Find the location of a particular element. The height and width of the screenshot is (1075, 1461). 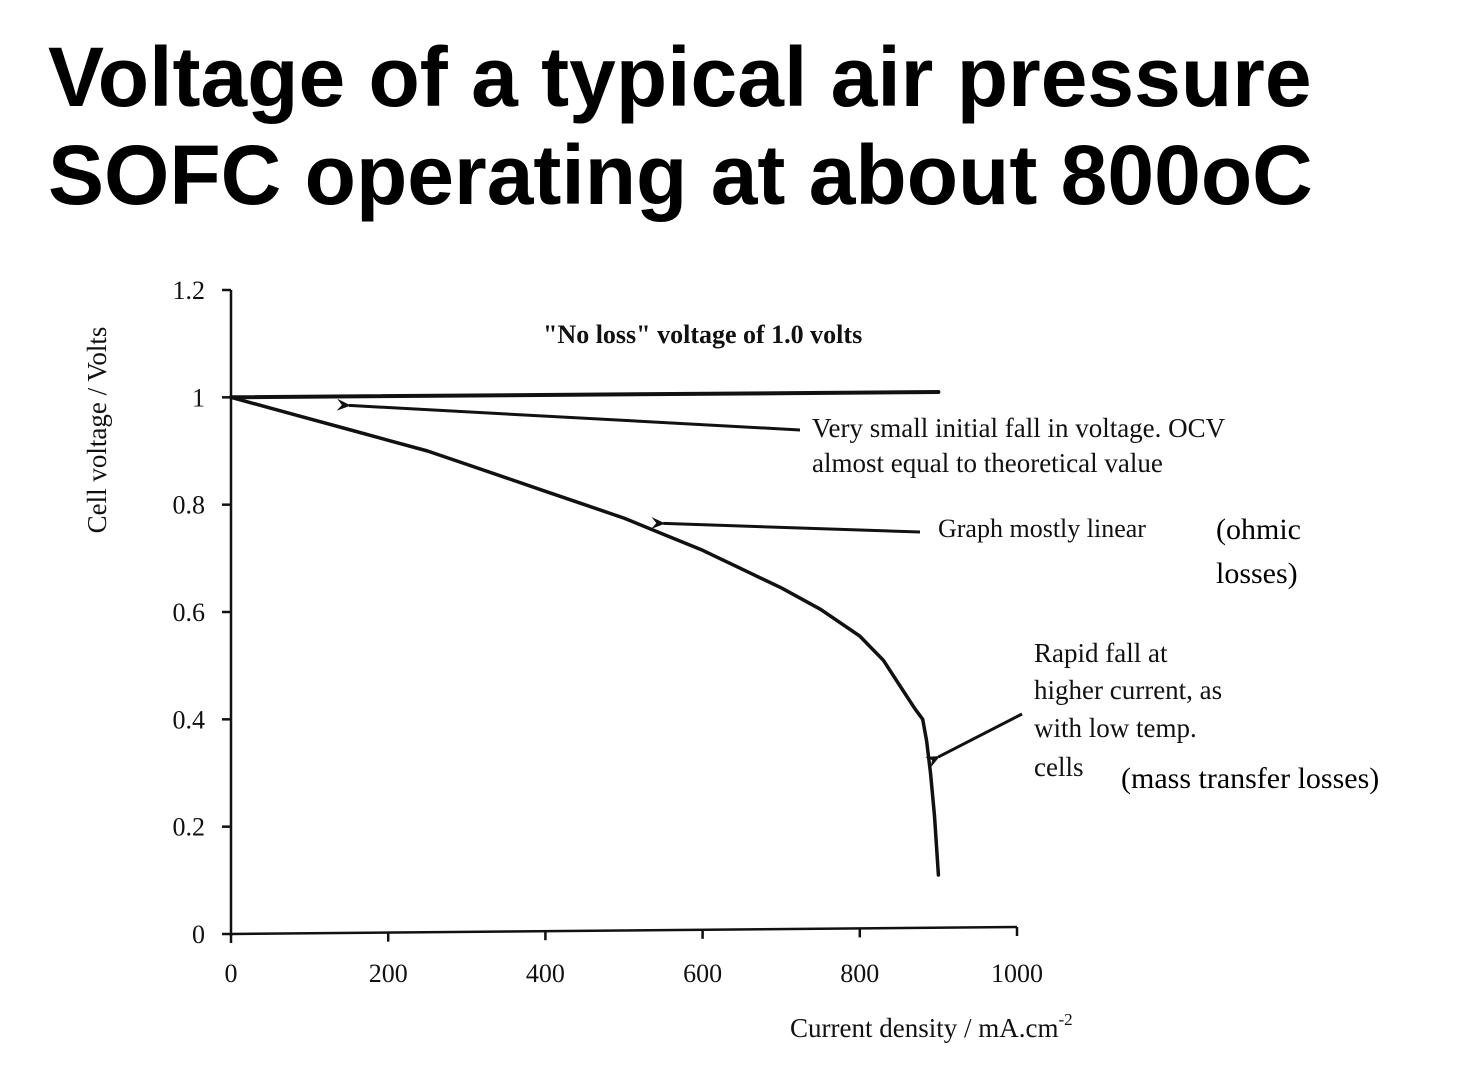

annotation-ocv-arrow is located at coordinates (568, 415).